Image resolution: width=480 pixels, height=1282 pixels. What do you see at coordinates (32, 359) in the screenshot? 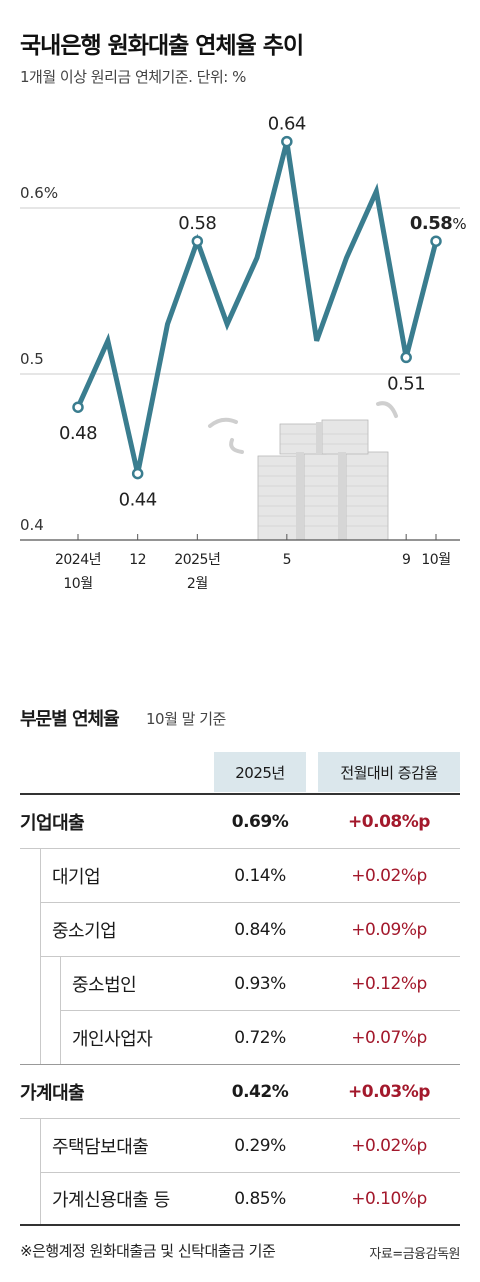
I see `y-tick-label: 0.5` at bounding box center [32, 359].